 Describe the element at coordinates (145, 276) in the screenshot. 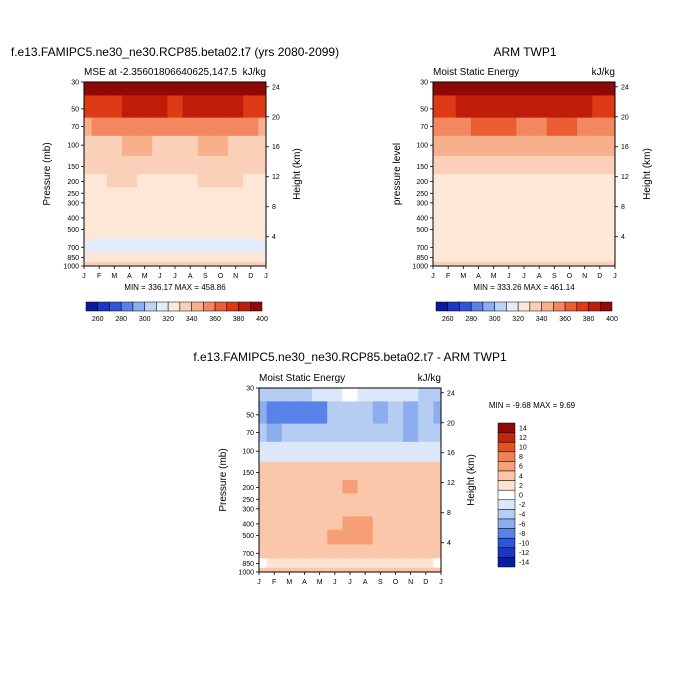

I see `x-tick-label: M` at that location.